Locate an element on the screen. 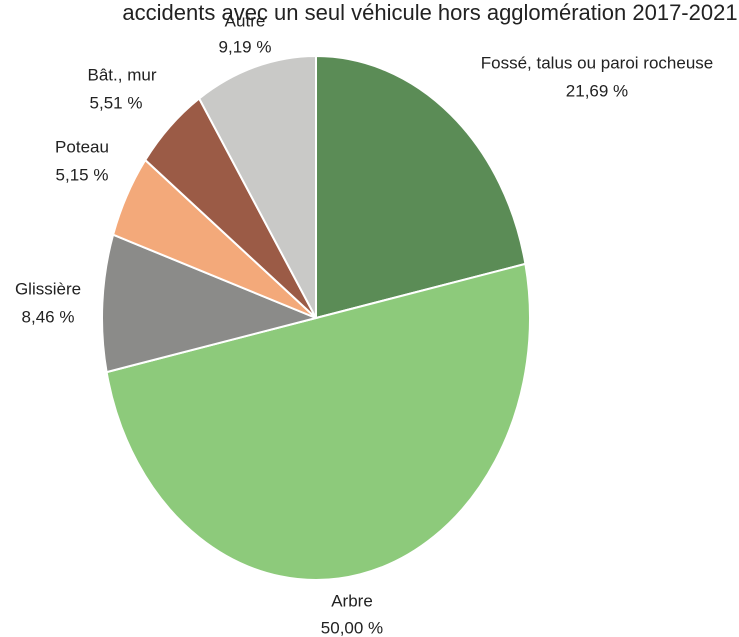  slice-value-label: 9,19 % is located at coordinates (245, 46).